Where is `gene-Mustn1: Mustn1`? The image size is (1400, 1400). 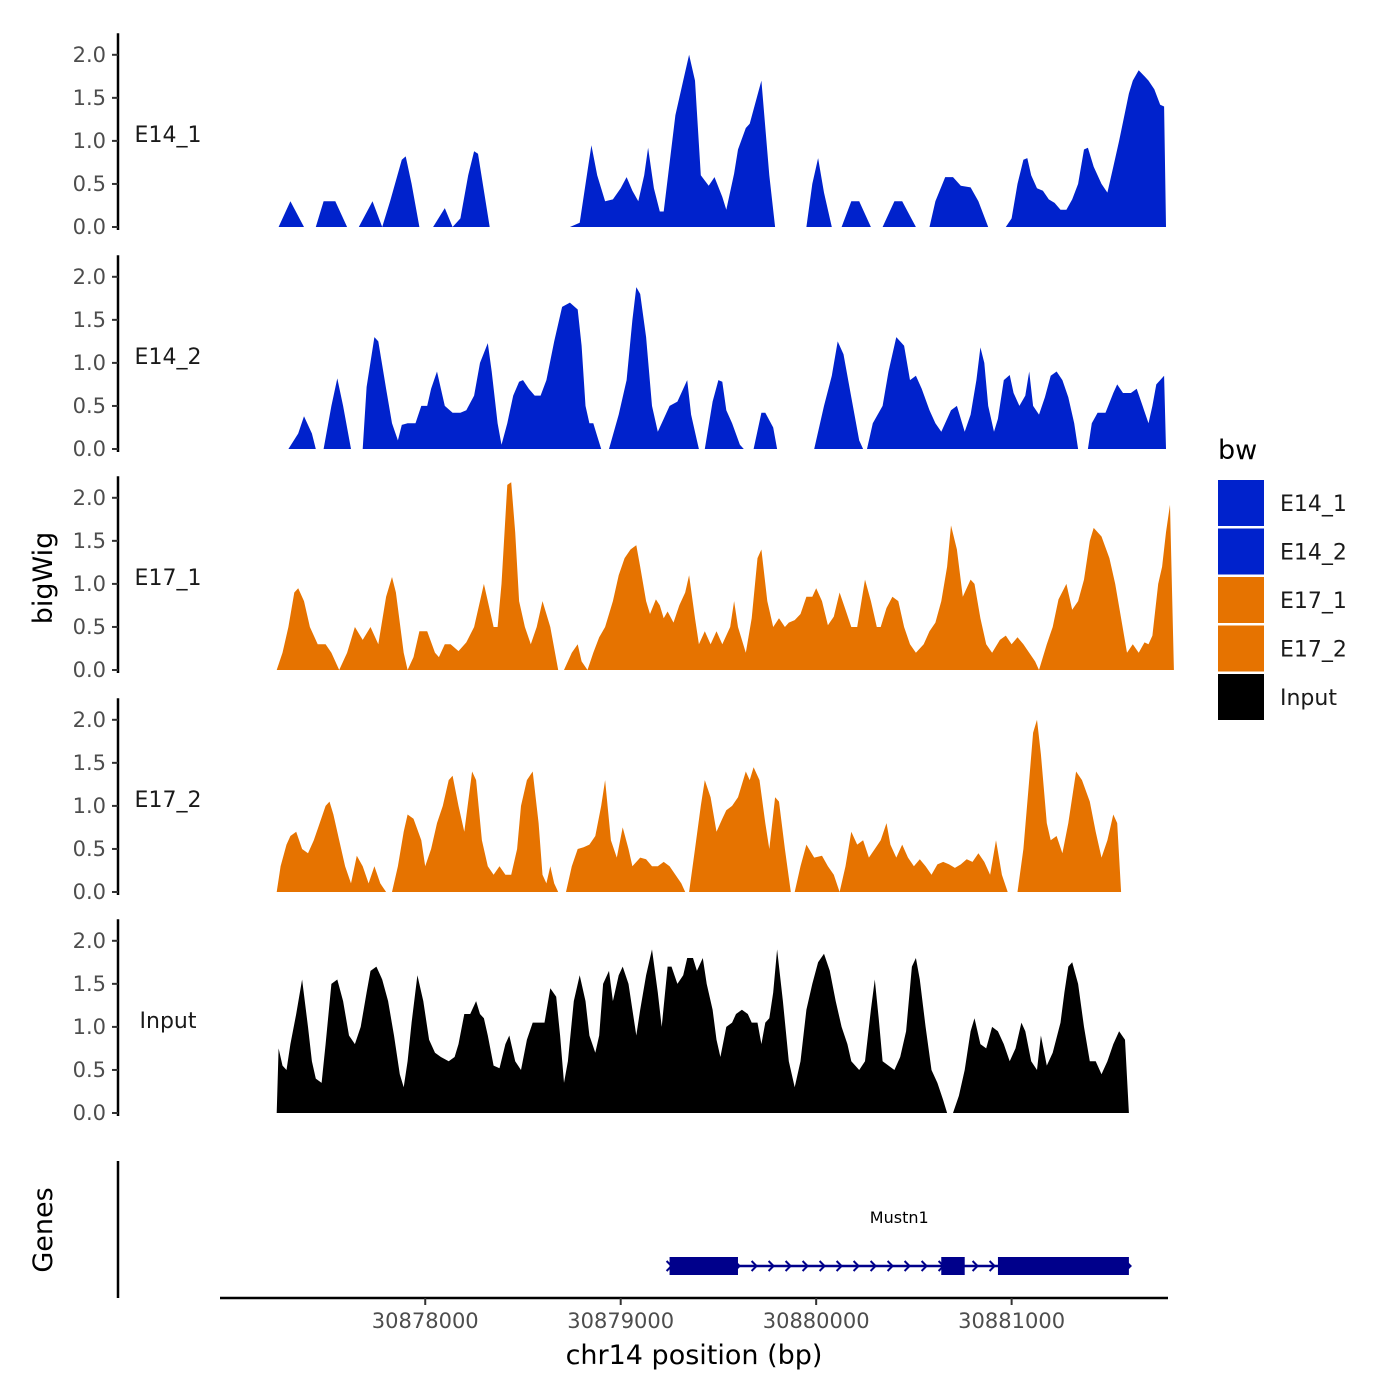
gene-Mustn1: Mustn1 is located at coordinates (898, 1241).